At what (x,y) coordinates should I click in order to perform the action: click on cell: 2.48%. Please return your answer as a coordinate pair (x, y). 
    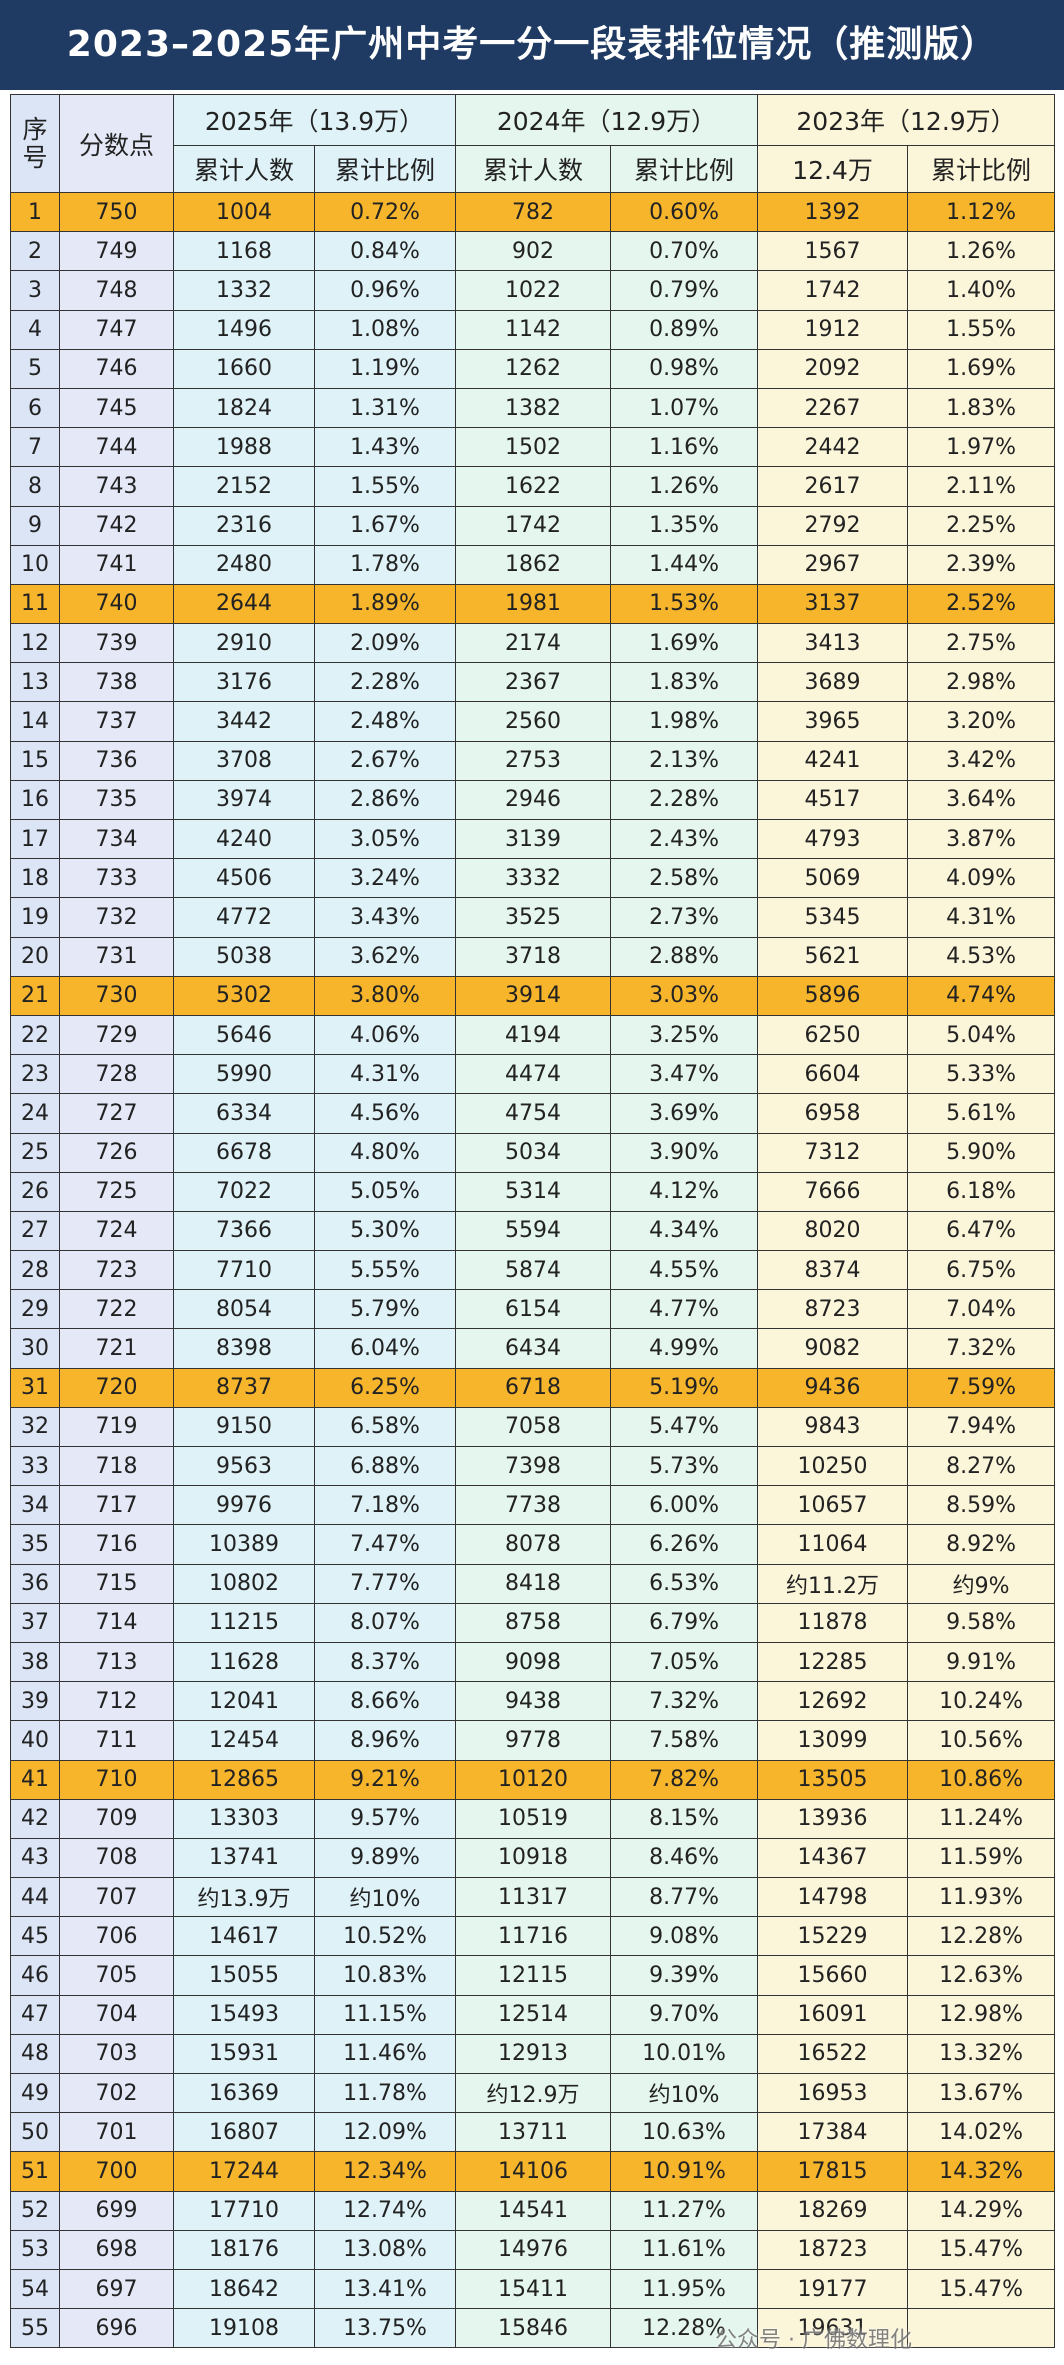
    Looking at the image, I should click on (385, 721).